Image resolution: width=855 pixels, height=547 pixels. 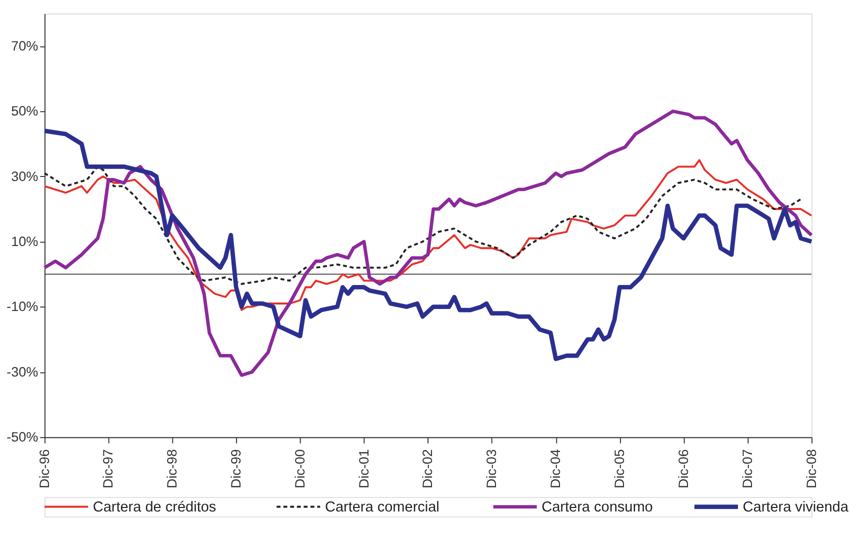 What do you see at coordinates (364, 468) in the screenshot?
I see `x-tick-label: Dic-01` at bounding box center [364, 468].